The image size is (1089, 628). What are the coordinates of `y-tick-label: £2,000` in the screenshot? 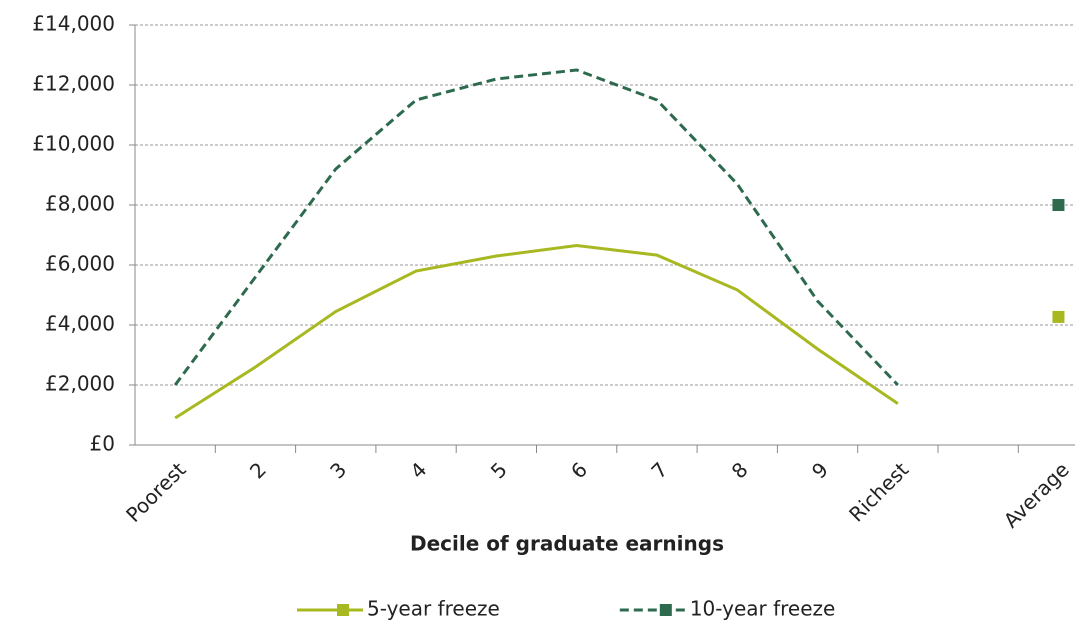 It's located at (80, 384).